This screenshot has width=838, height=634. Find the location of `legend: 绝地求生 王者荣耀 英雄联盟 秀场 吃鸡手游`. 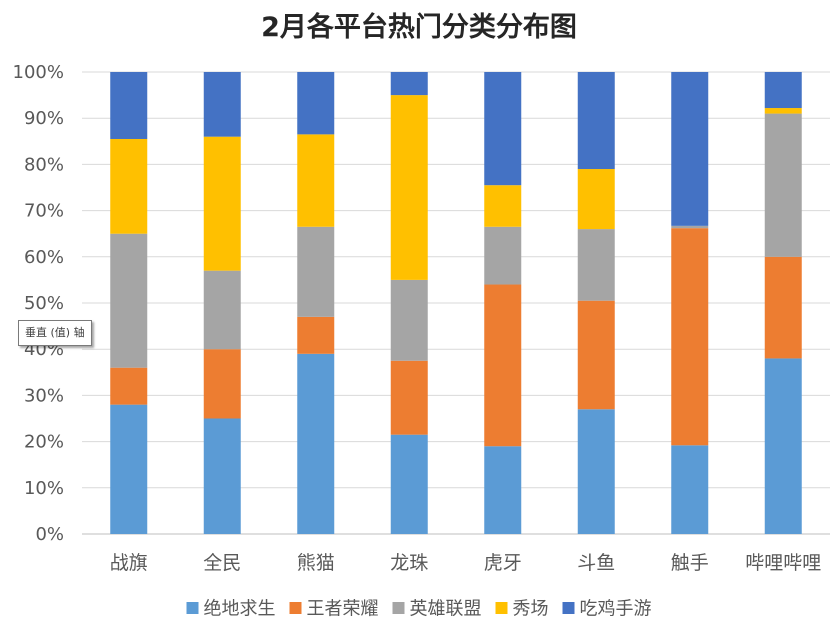

legend: 绝地求生 王者荣耀 英雄联盟 秀场 吃鸡手游 is located at coordinates (419, 609).